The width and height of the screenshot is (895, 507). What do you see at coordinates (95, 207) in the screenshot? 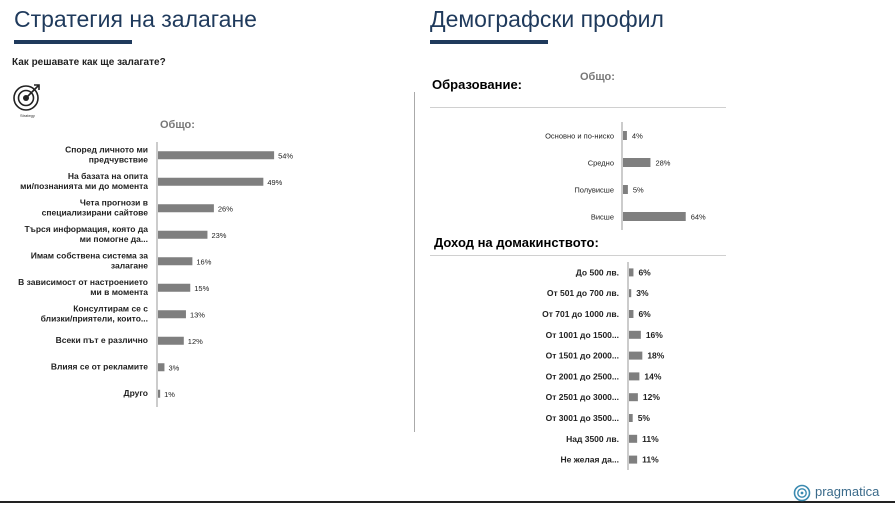
I see `strategy-category-label: Чета прогнози в специализирани сайтове` at bounding box center [95, 207].